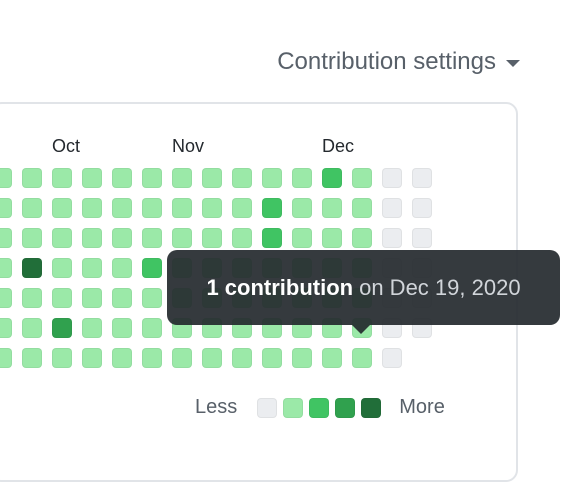 This screenshot has height=482, width=576. Describe the element at coordinates (216, 407) in the screenshot. I see `legend-less-label: Less` at that location.